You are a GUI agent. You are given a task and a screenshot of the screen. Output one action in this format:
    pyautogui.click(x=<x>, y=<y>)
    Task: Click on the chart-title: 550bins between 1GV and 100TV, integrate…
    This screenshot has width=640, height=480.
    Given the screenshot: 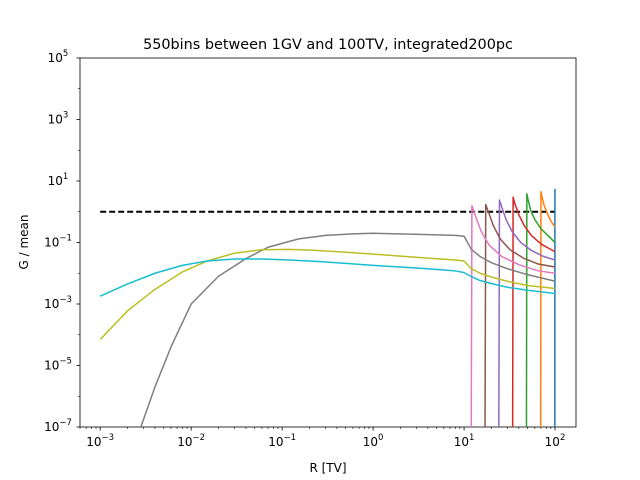 What is the action you would take?
    pyautogui.click(x=328, y=45)
    